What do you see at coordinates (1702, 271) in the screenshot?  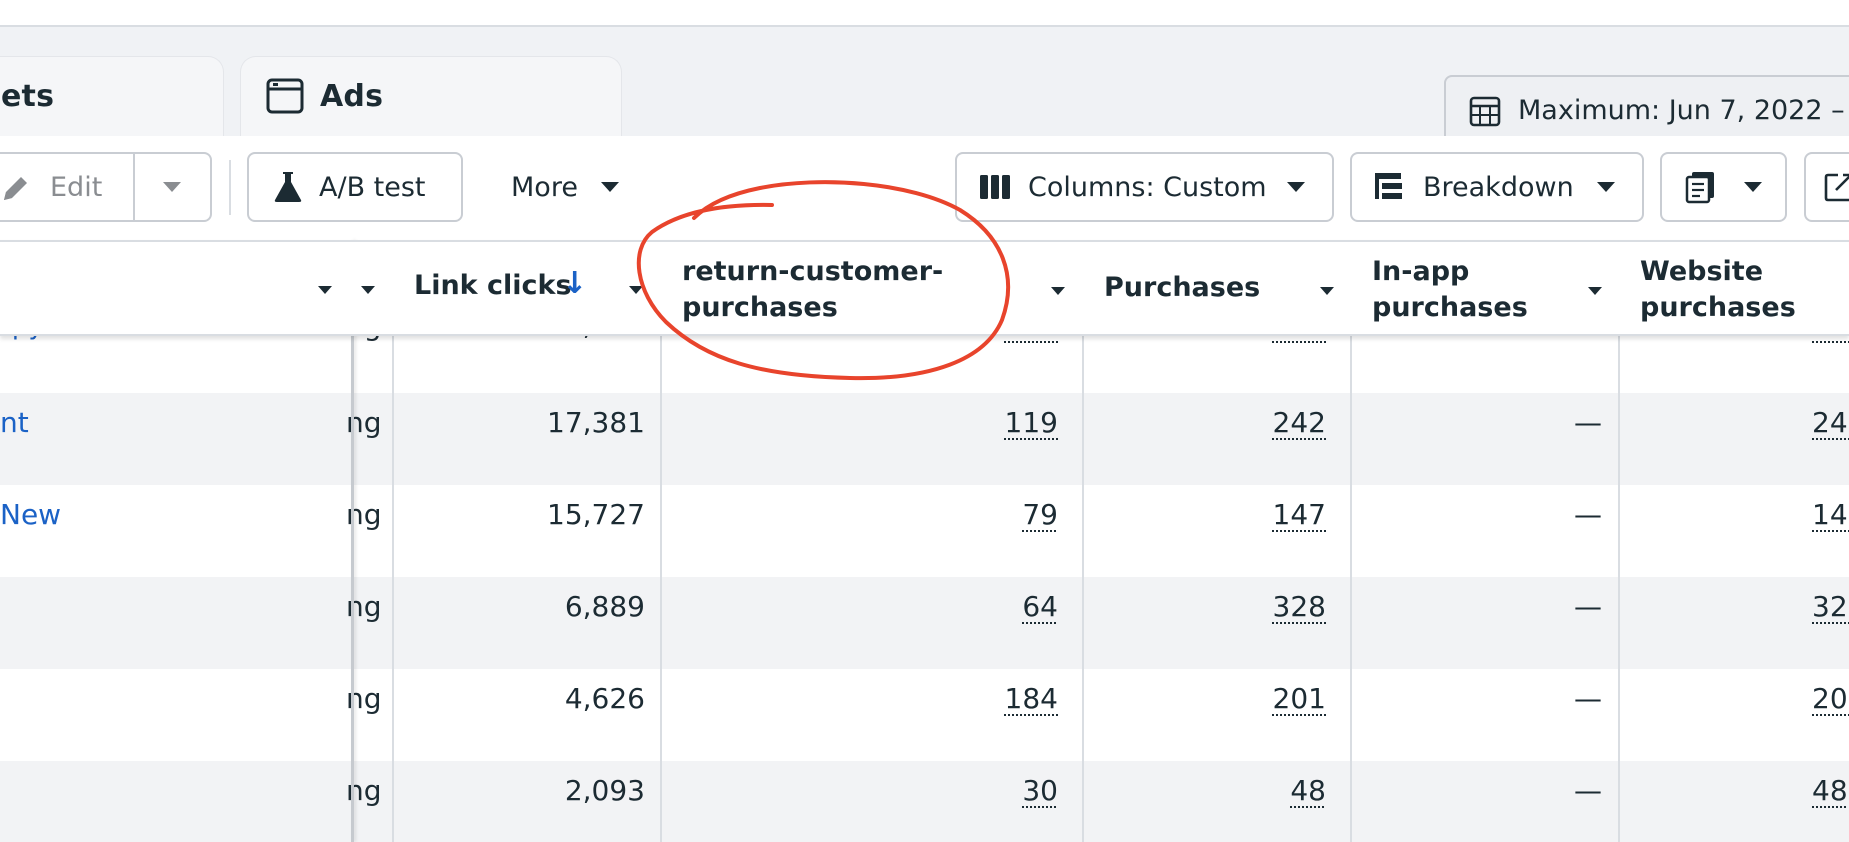 I see `website-header-line1: Website` at bounding box center [1702, 271].